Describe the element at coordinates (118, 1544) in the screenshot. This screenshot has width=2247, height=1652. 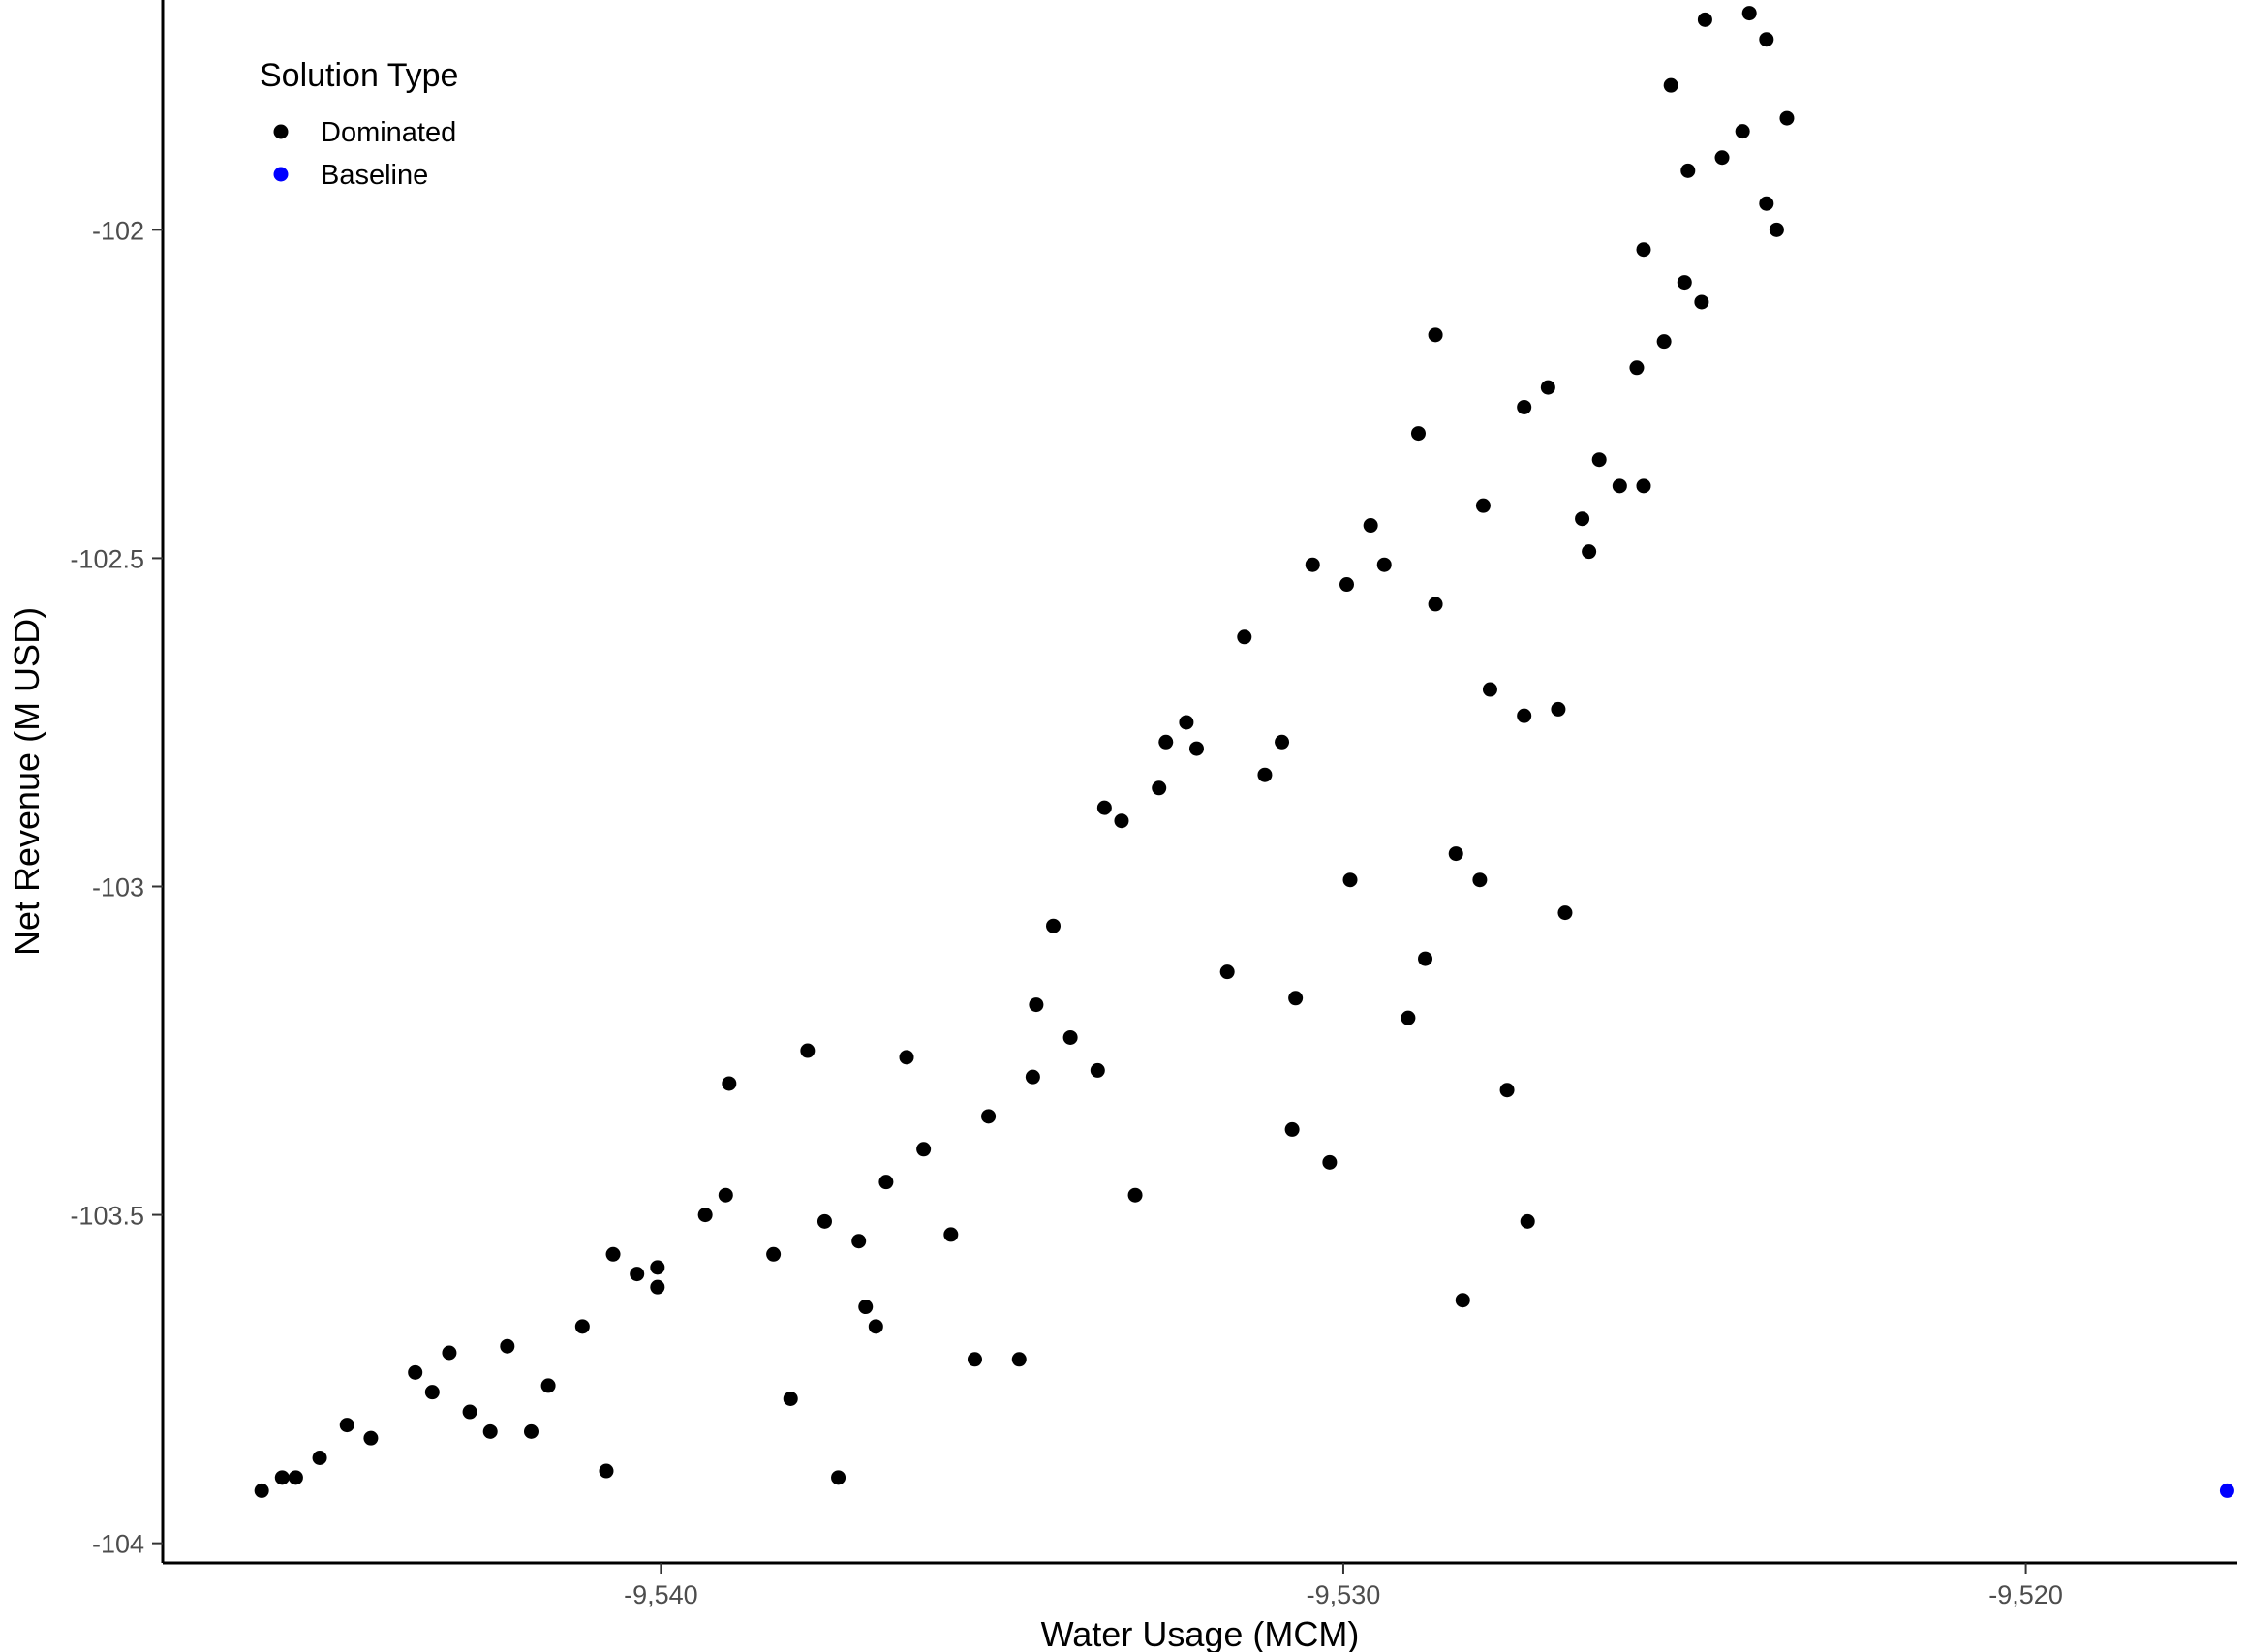
I see `y-tick-label: -104` at that location.